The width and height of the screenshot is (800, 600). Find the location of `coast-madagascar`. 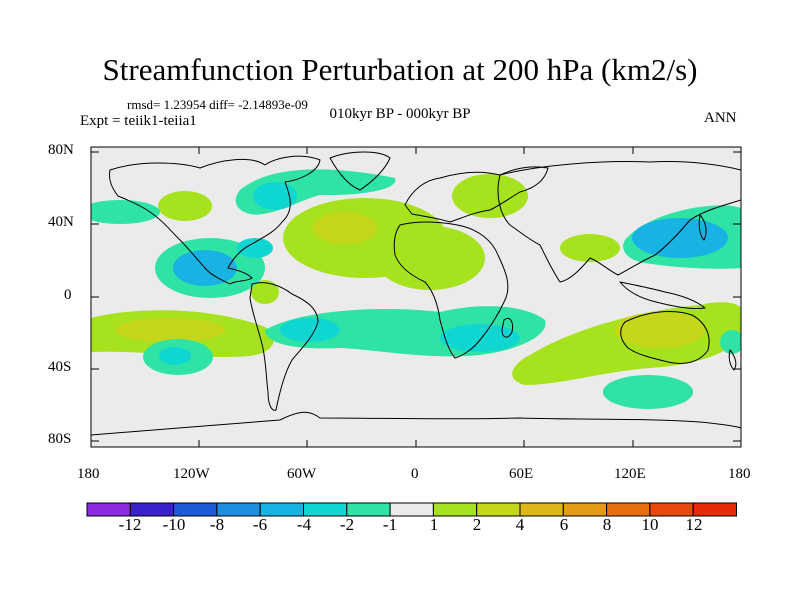

coast-madagascar is located at coordinates (507, 327).